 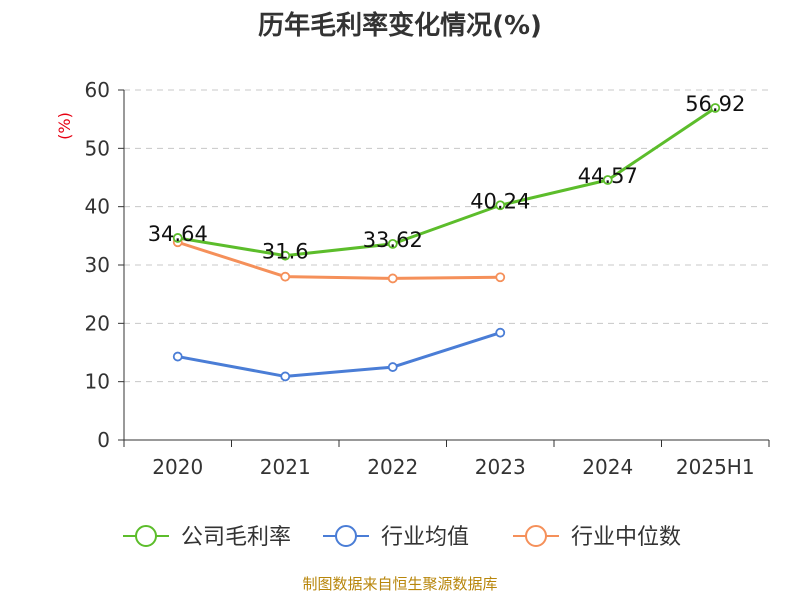 I want to click on y-tick-label: 40, so click(x=97, y=207).